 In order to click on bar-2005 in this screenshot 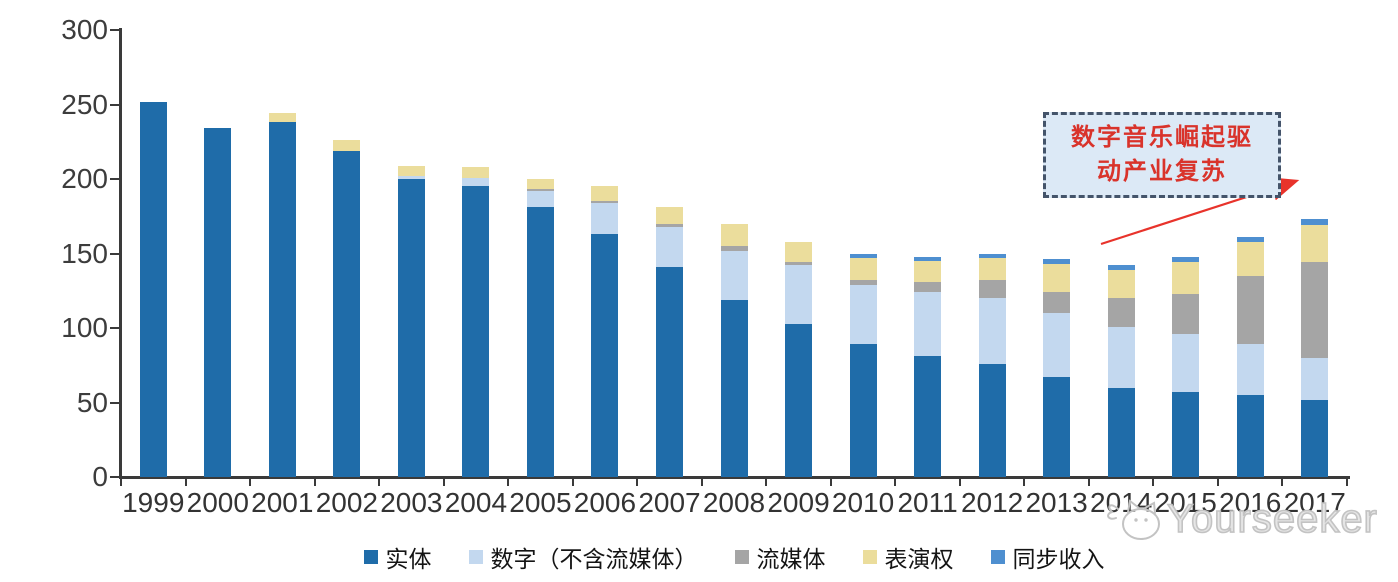, I will do `click(540, 328)`.